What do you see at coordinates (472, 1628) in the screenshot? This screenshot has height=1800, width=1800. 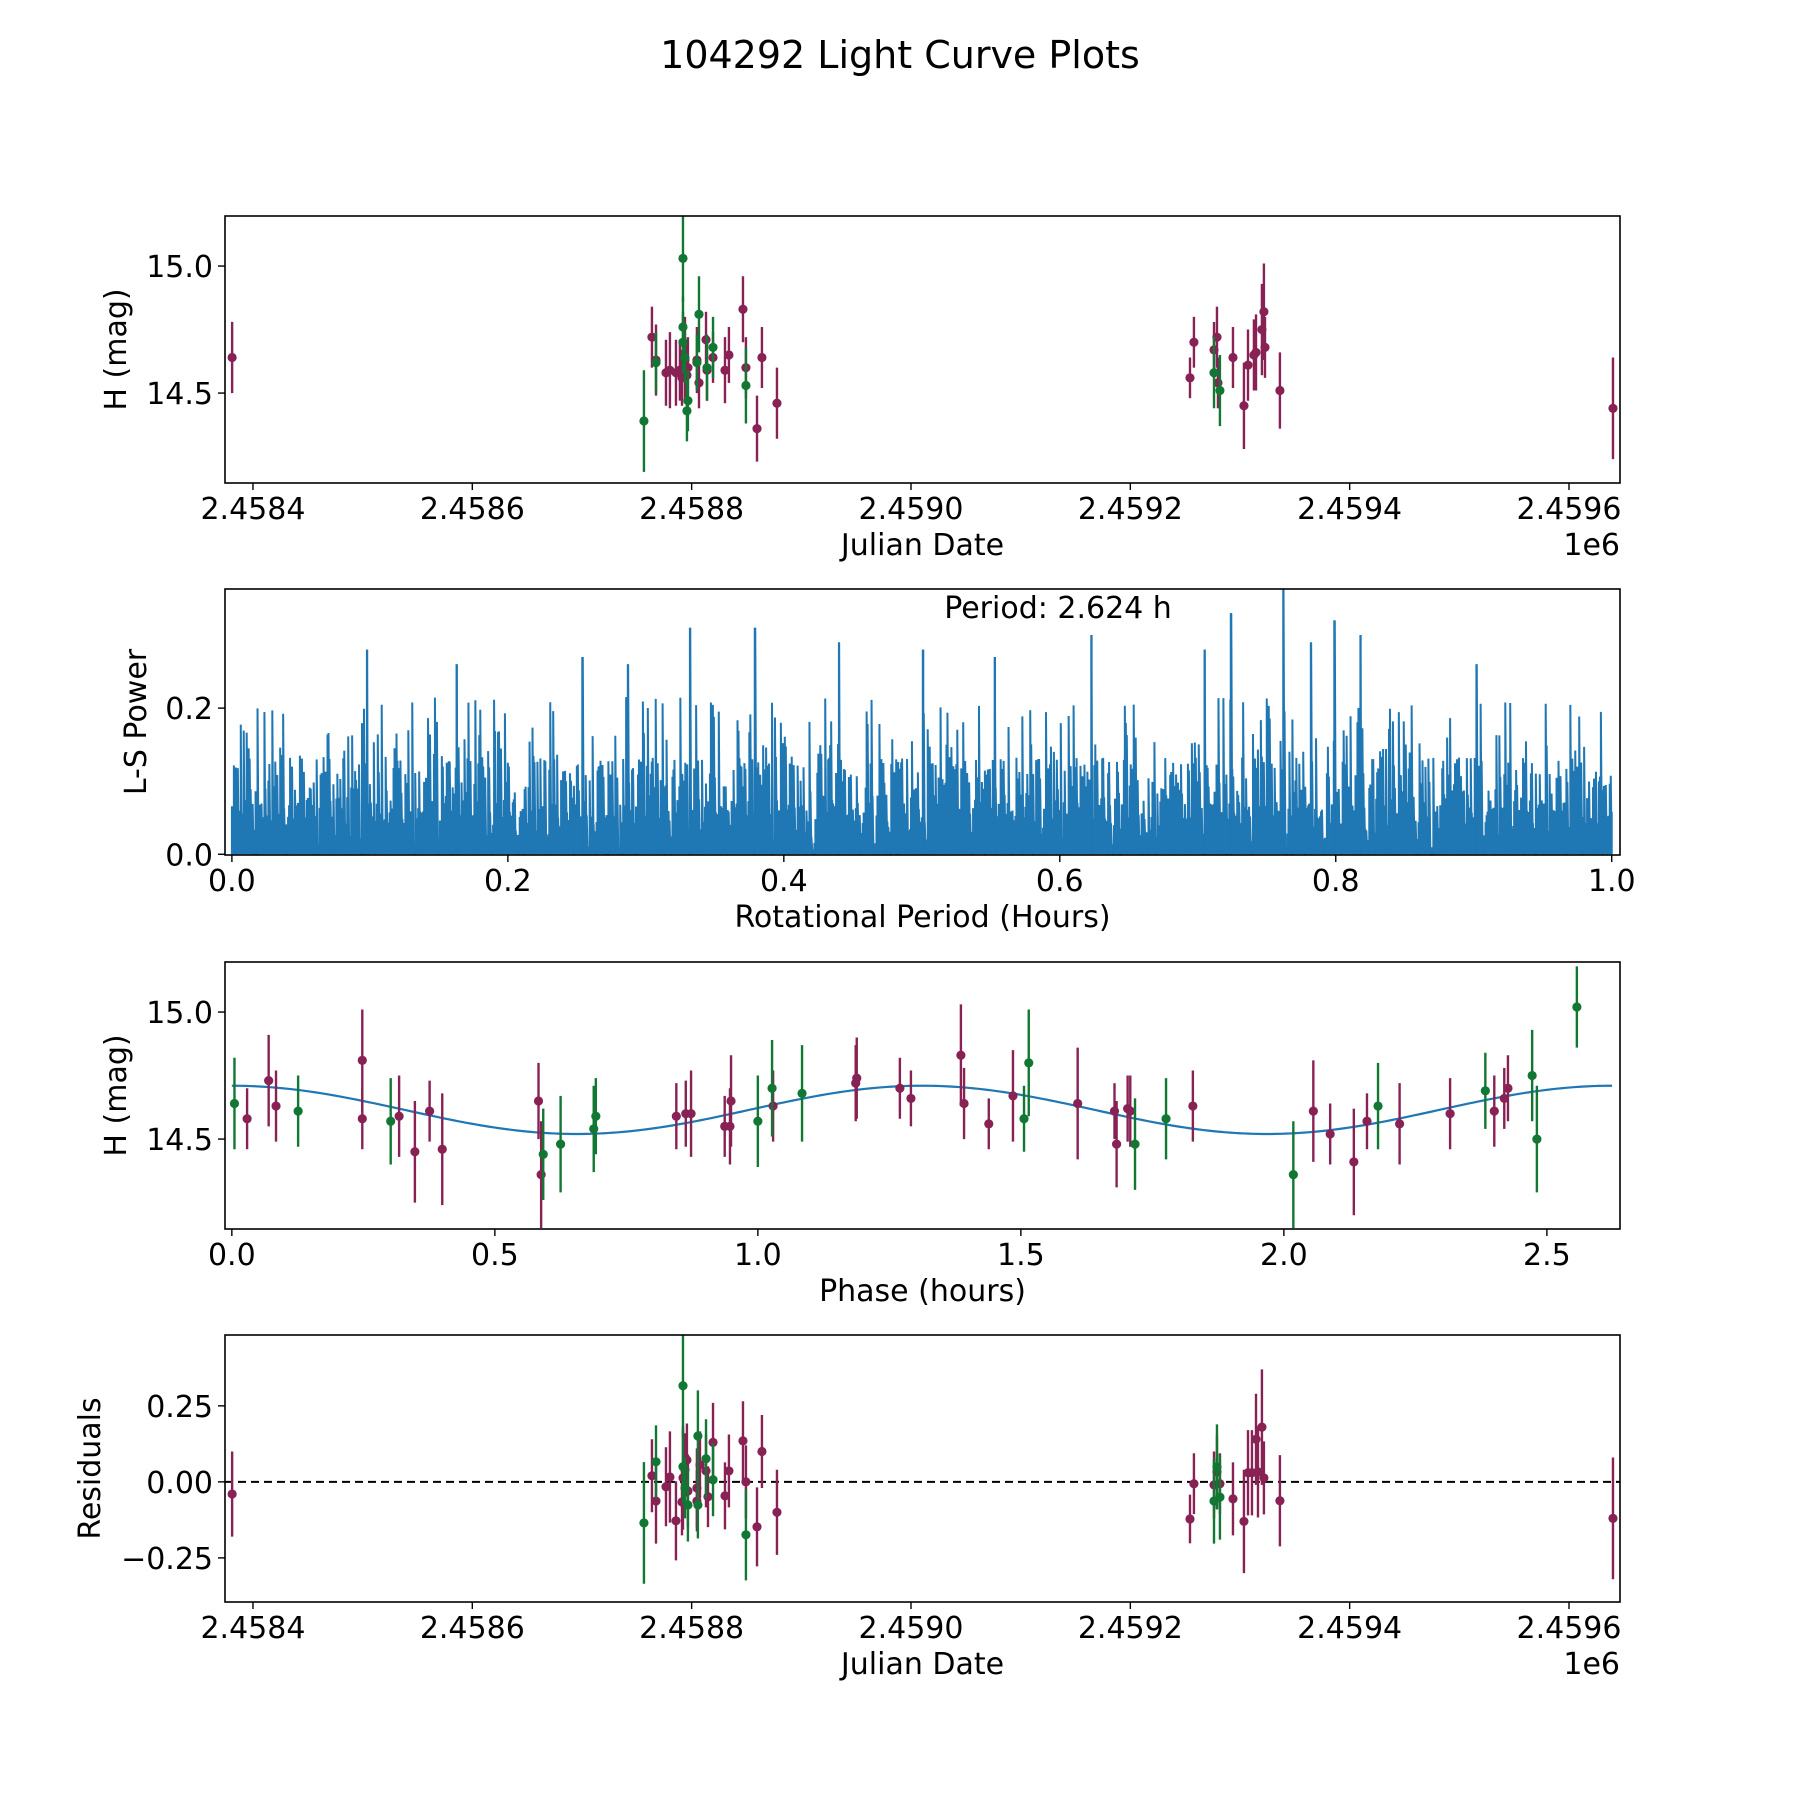 I see `x-tick-label: 2.4586` at bounding box center [472, 1628].